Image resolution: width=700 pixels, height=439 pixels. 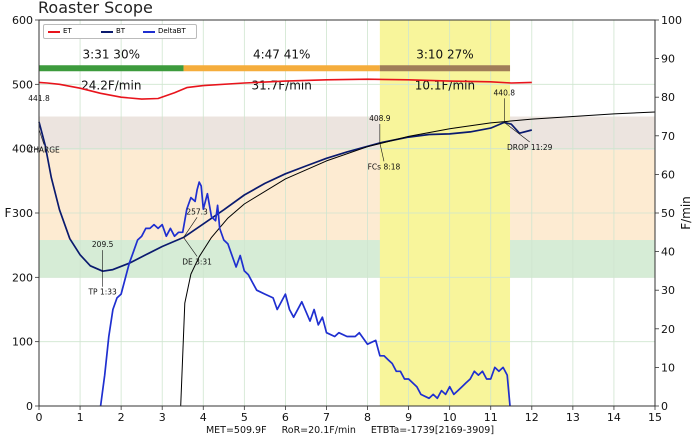 What do you see at coordinates (80, 417) in the screenshot?
I see `x-tick-label: 1` at bounding box center [80, 417].